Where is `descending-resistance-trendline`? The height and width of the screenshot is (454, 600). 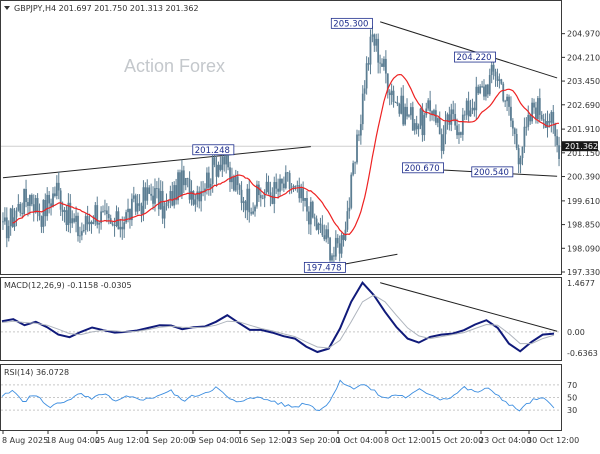 descending-resistance-trendline is located at coordinates (468, 50).